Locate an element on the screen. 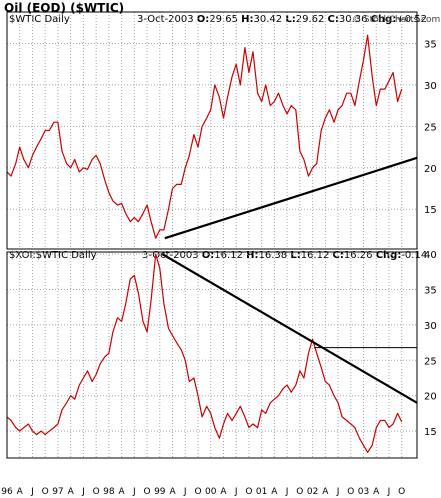 The height and width of the screenshot is (498, 441). top-header-high: 30.42 is located at coordinates (268, 19).